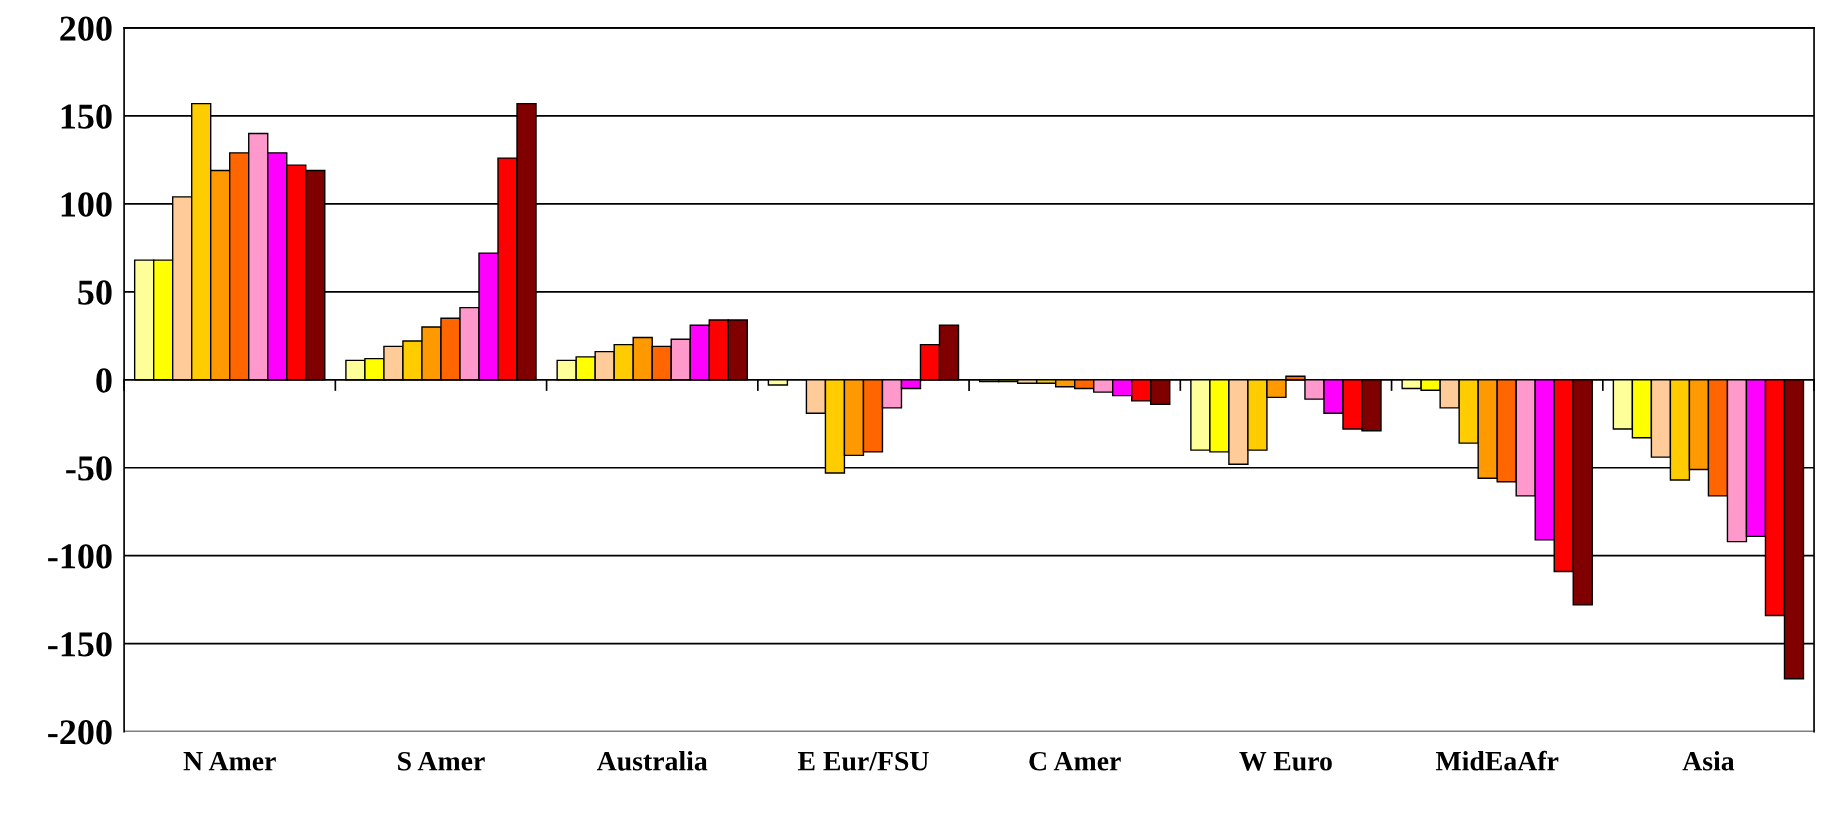 The height and width of the screenshot is (822, 1825). Describe the element at coordinates (95, 292) in the screenshot. I see `y-tick-label: 50` at that location.